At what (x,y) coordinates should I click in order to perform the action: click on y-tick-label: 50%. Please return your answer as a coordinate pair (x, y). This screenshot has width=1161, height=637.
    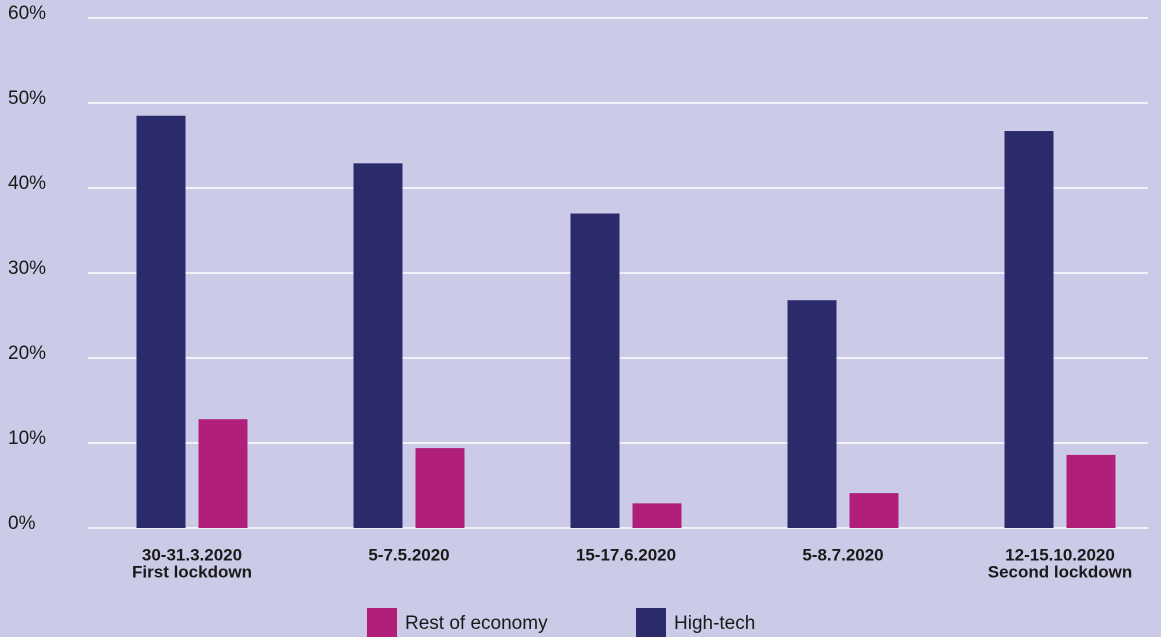
    Looking at the image, I should click on (27, 98).